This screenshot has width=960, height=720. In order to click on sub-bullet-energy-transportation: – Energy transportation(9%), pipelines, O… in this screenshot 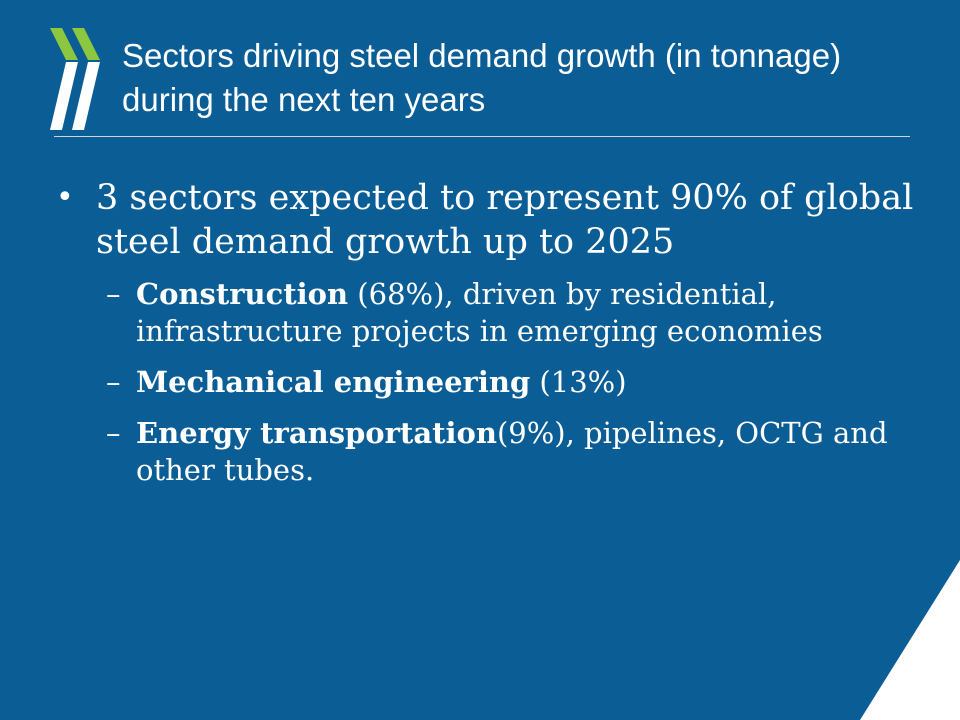, I will do `click(486, 452)`.